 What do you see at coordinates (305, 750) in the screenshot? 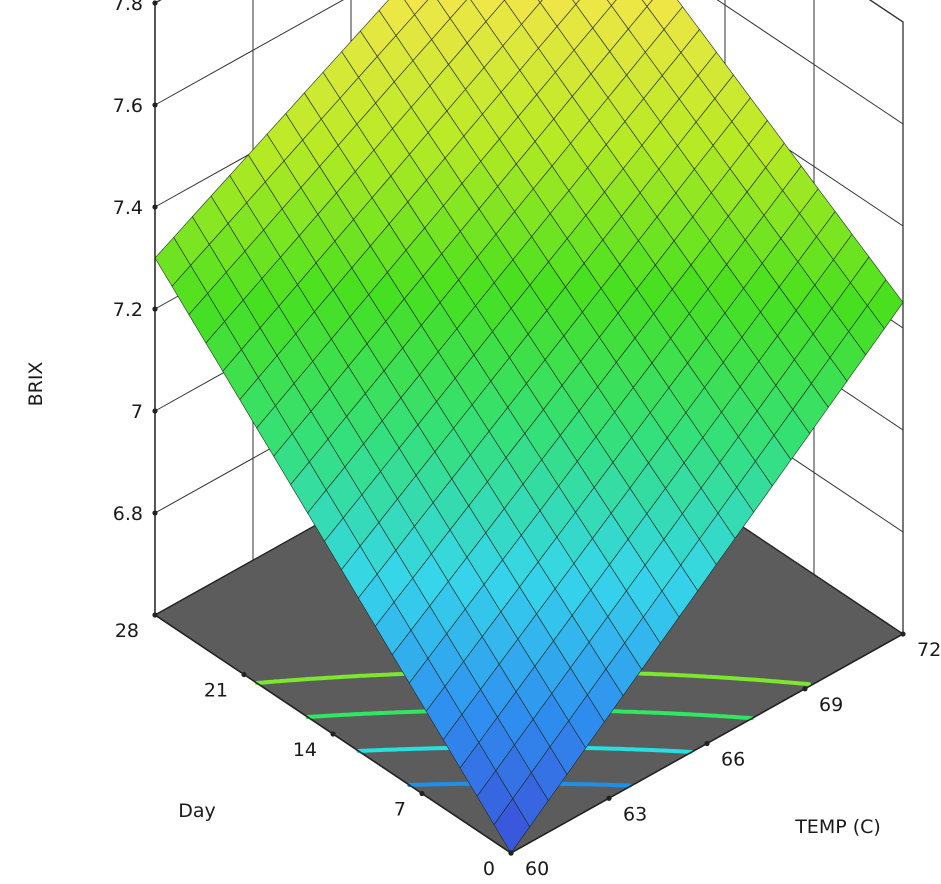
I see `day-tick-label: 14` at bounding box center [305, 750].